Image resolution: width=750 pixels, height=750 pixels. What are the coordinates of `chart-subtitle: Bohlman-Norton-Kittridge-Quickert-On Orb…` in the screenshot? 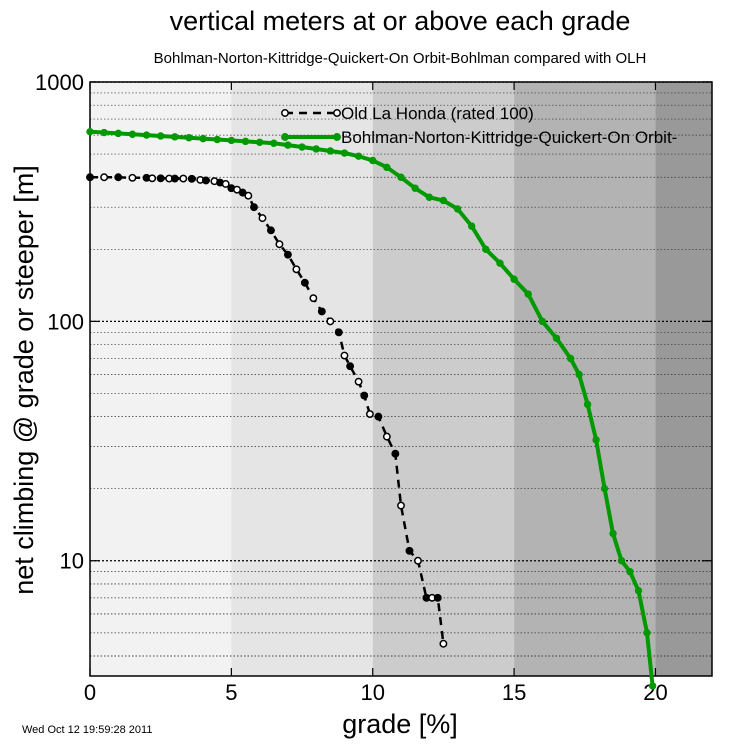 It's located at (400, 58).